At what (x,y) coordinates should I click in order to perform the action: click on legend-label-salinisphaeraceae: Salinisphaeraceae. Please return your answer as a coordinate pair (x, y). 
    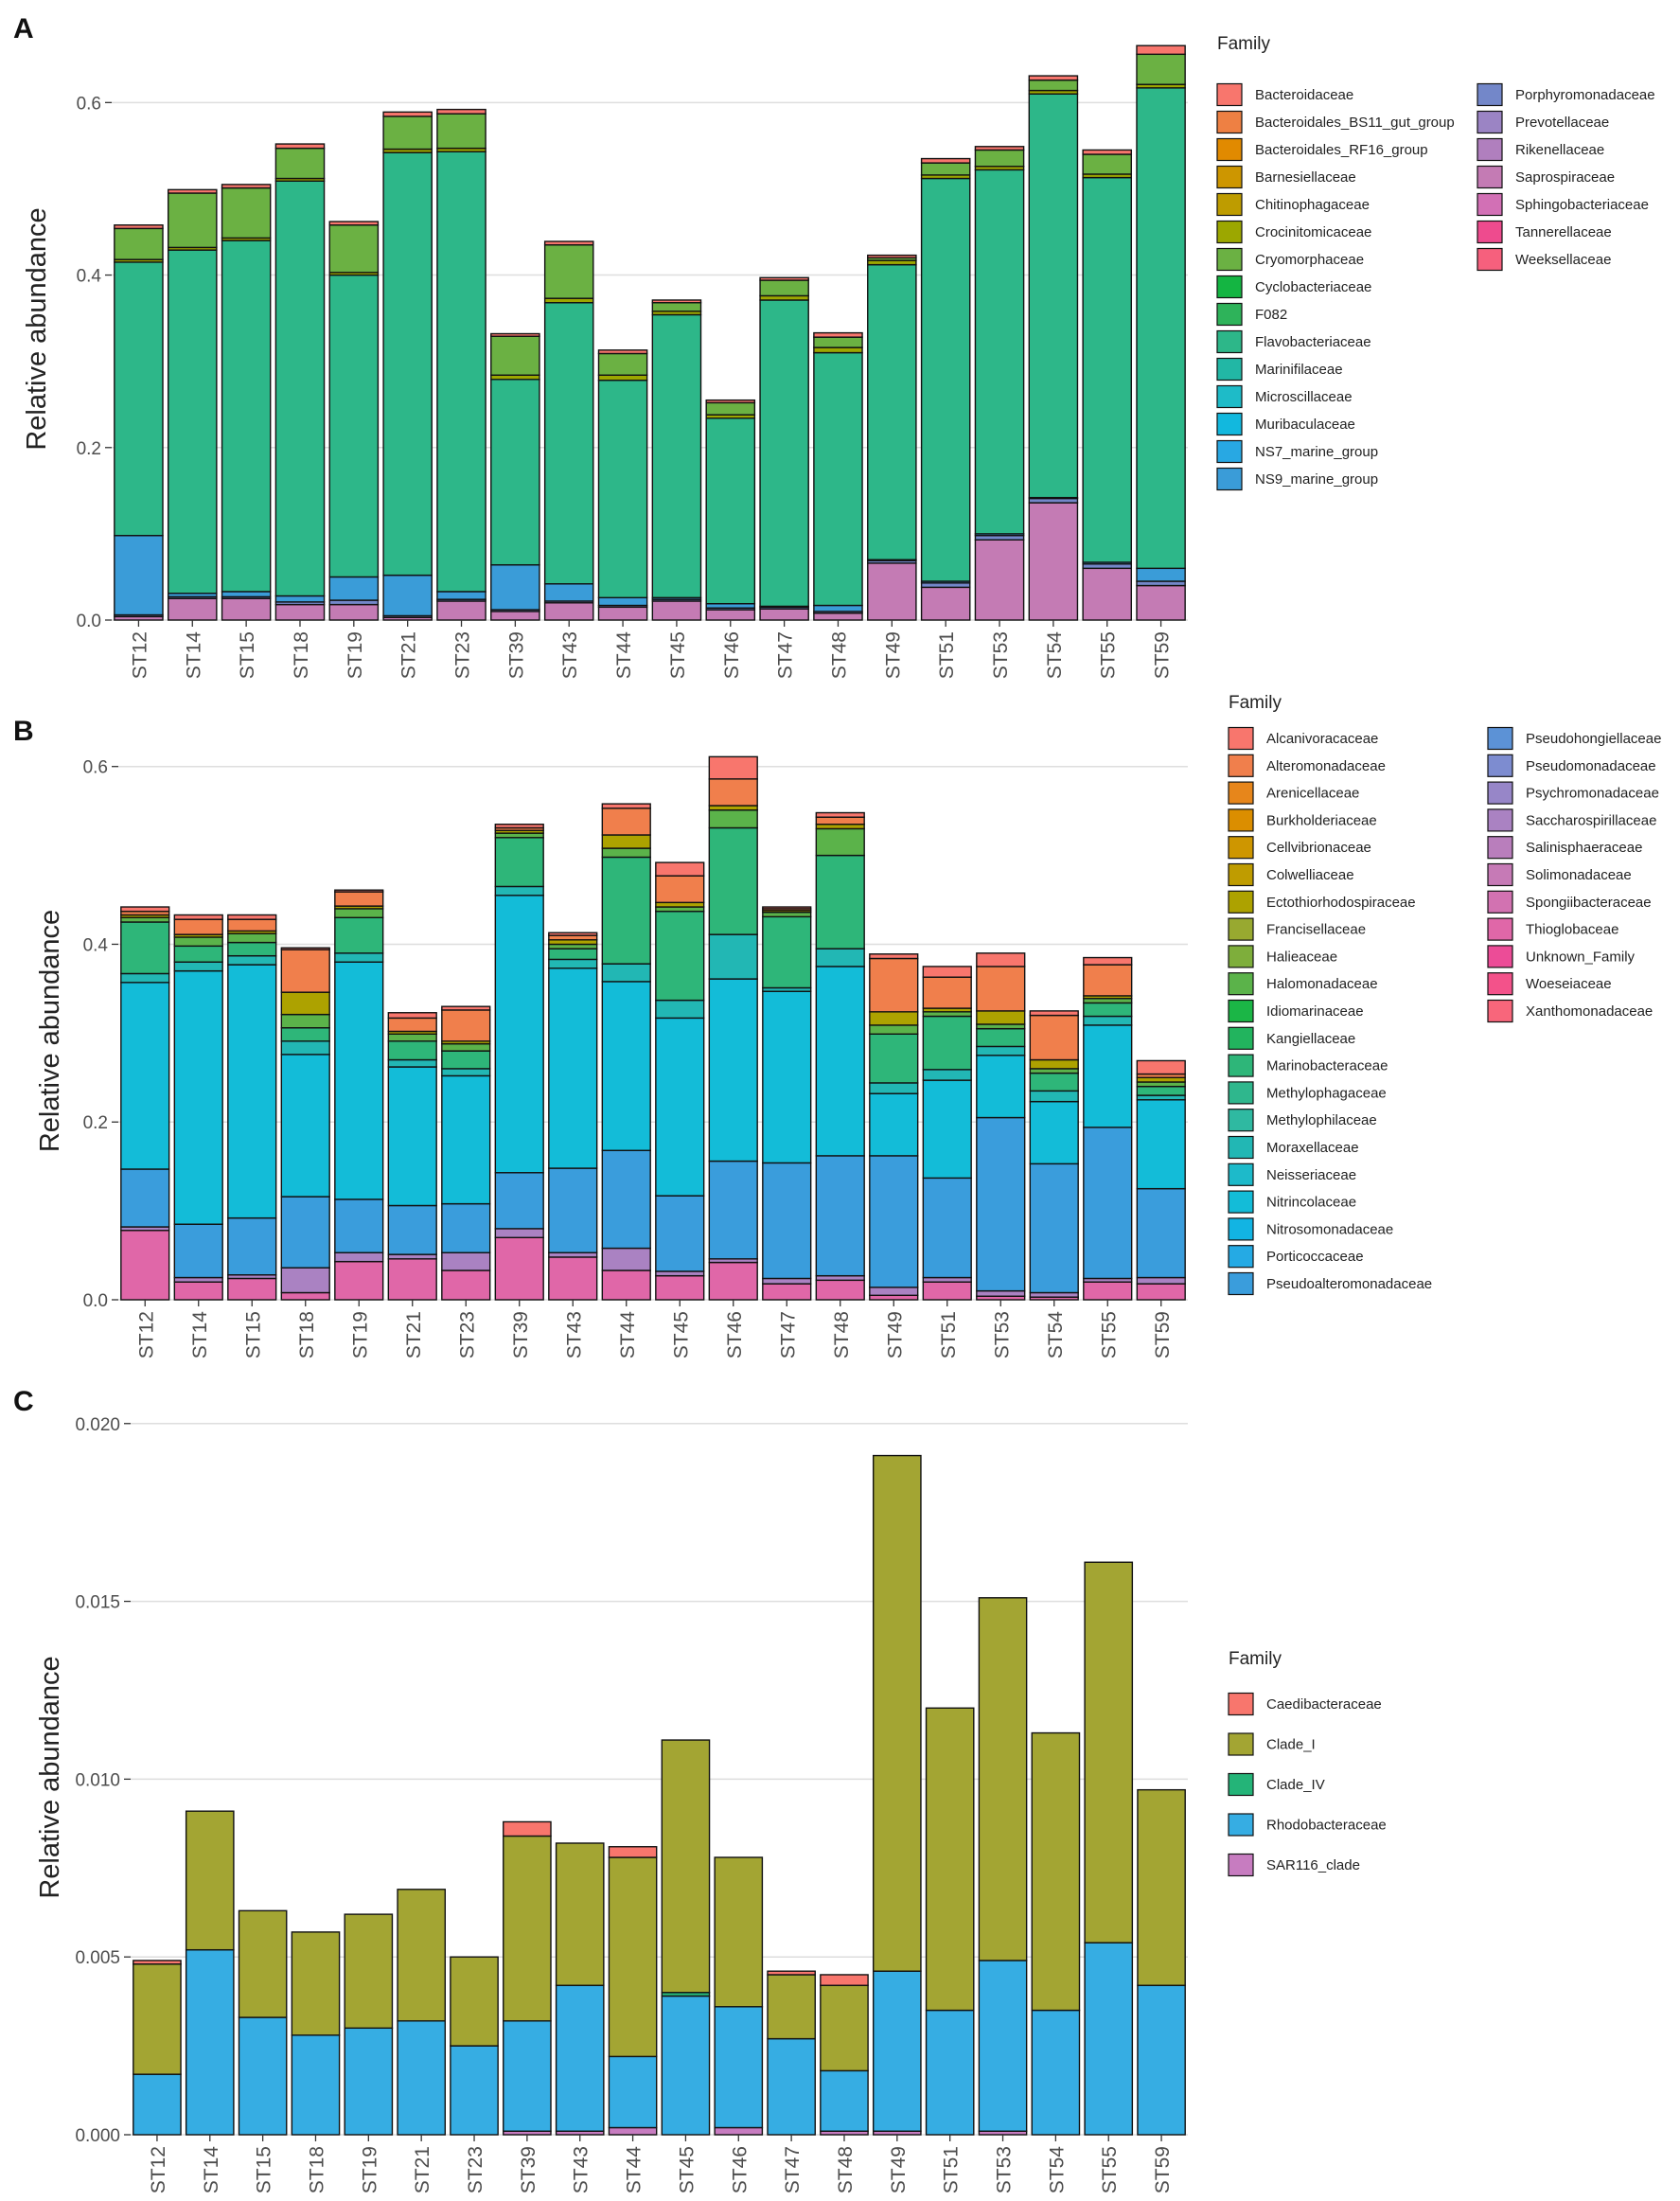
    Looking at the image, I should click on (1584, 848).